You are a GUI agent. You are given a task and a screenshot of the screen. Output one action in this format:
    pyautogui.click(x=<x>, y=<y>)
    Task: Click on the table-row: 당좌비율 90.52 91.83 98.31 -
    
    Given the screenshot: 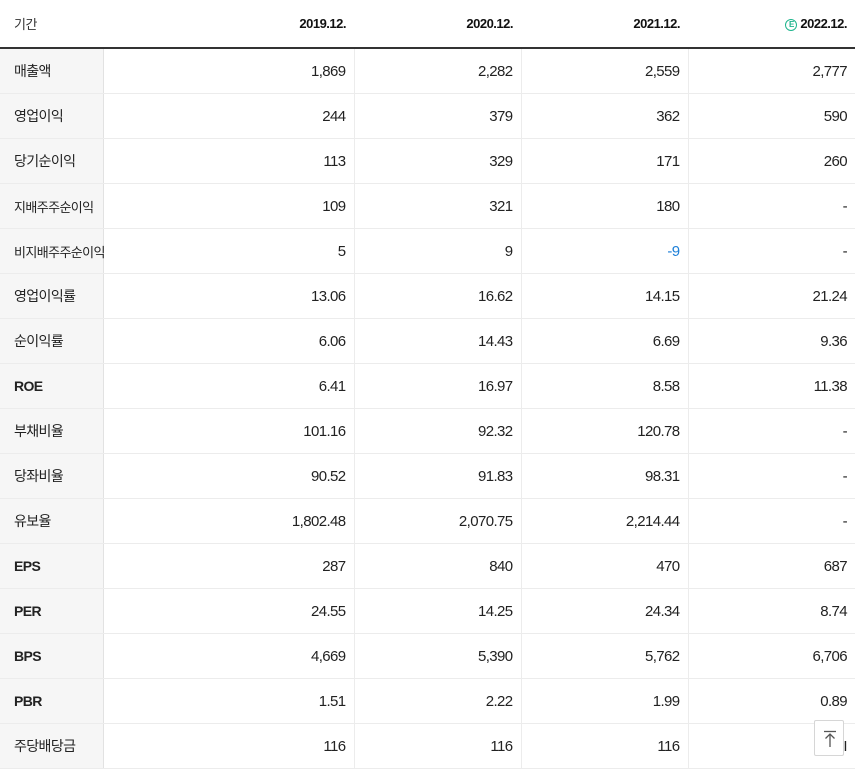 What is the action you would take?
    pyautogui.click(x=427, y=476)
    